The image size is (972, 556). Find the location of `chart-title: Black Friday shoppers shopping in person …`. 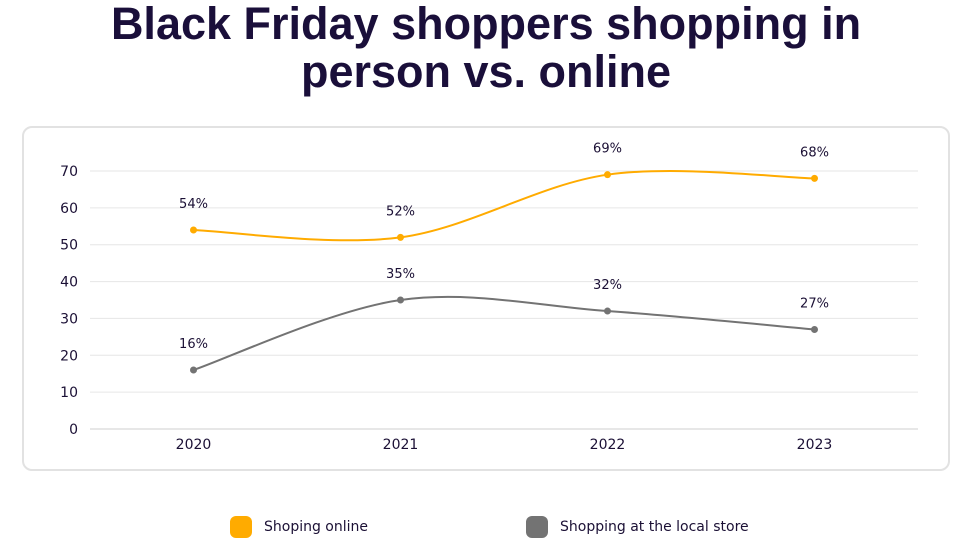

chart-title: Black Friday shoppers shopping in person … is located at coordinates (486, 48).